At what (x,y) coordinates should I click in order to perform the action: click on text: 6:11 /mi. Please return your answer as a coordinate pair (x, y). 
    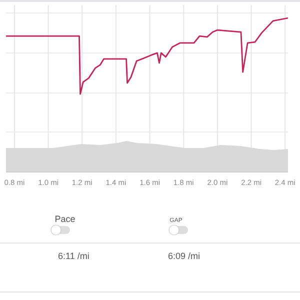
    Looking at the image, I should click on (74, 256).